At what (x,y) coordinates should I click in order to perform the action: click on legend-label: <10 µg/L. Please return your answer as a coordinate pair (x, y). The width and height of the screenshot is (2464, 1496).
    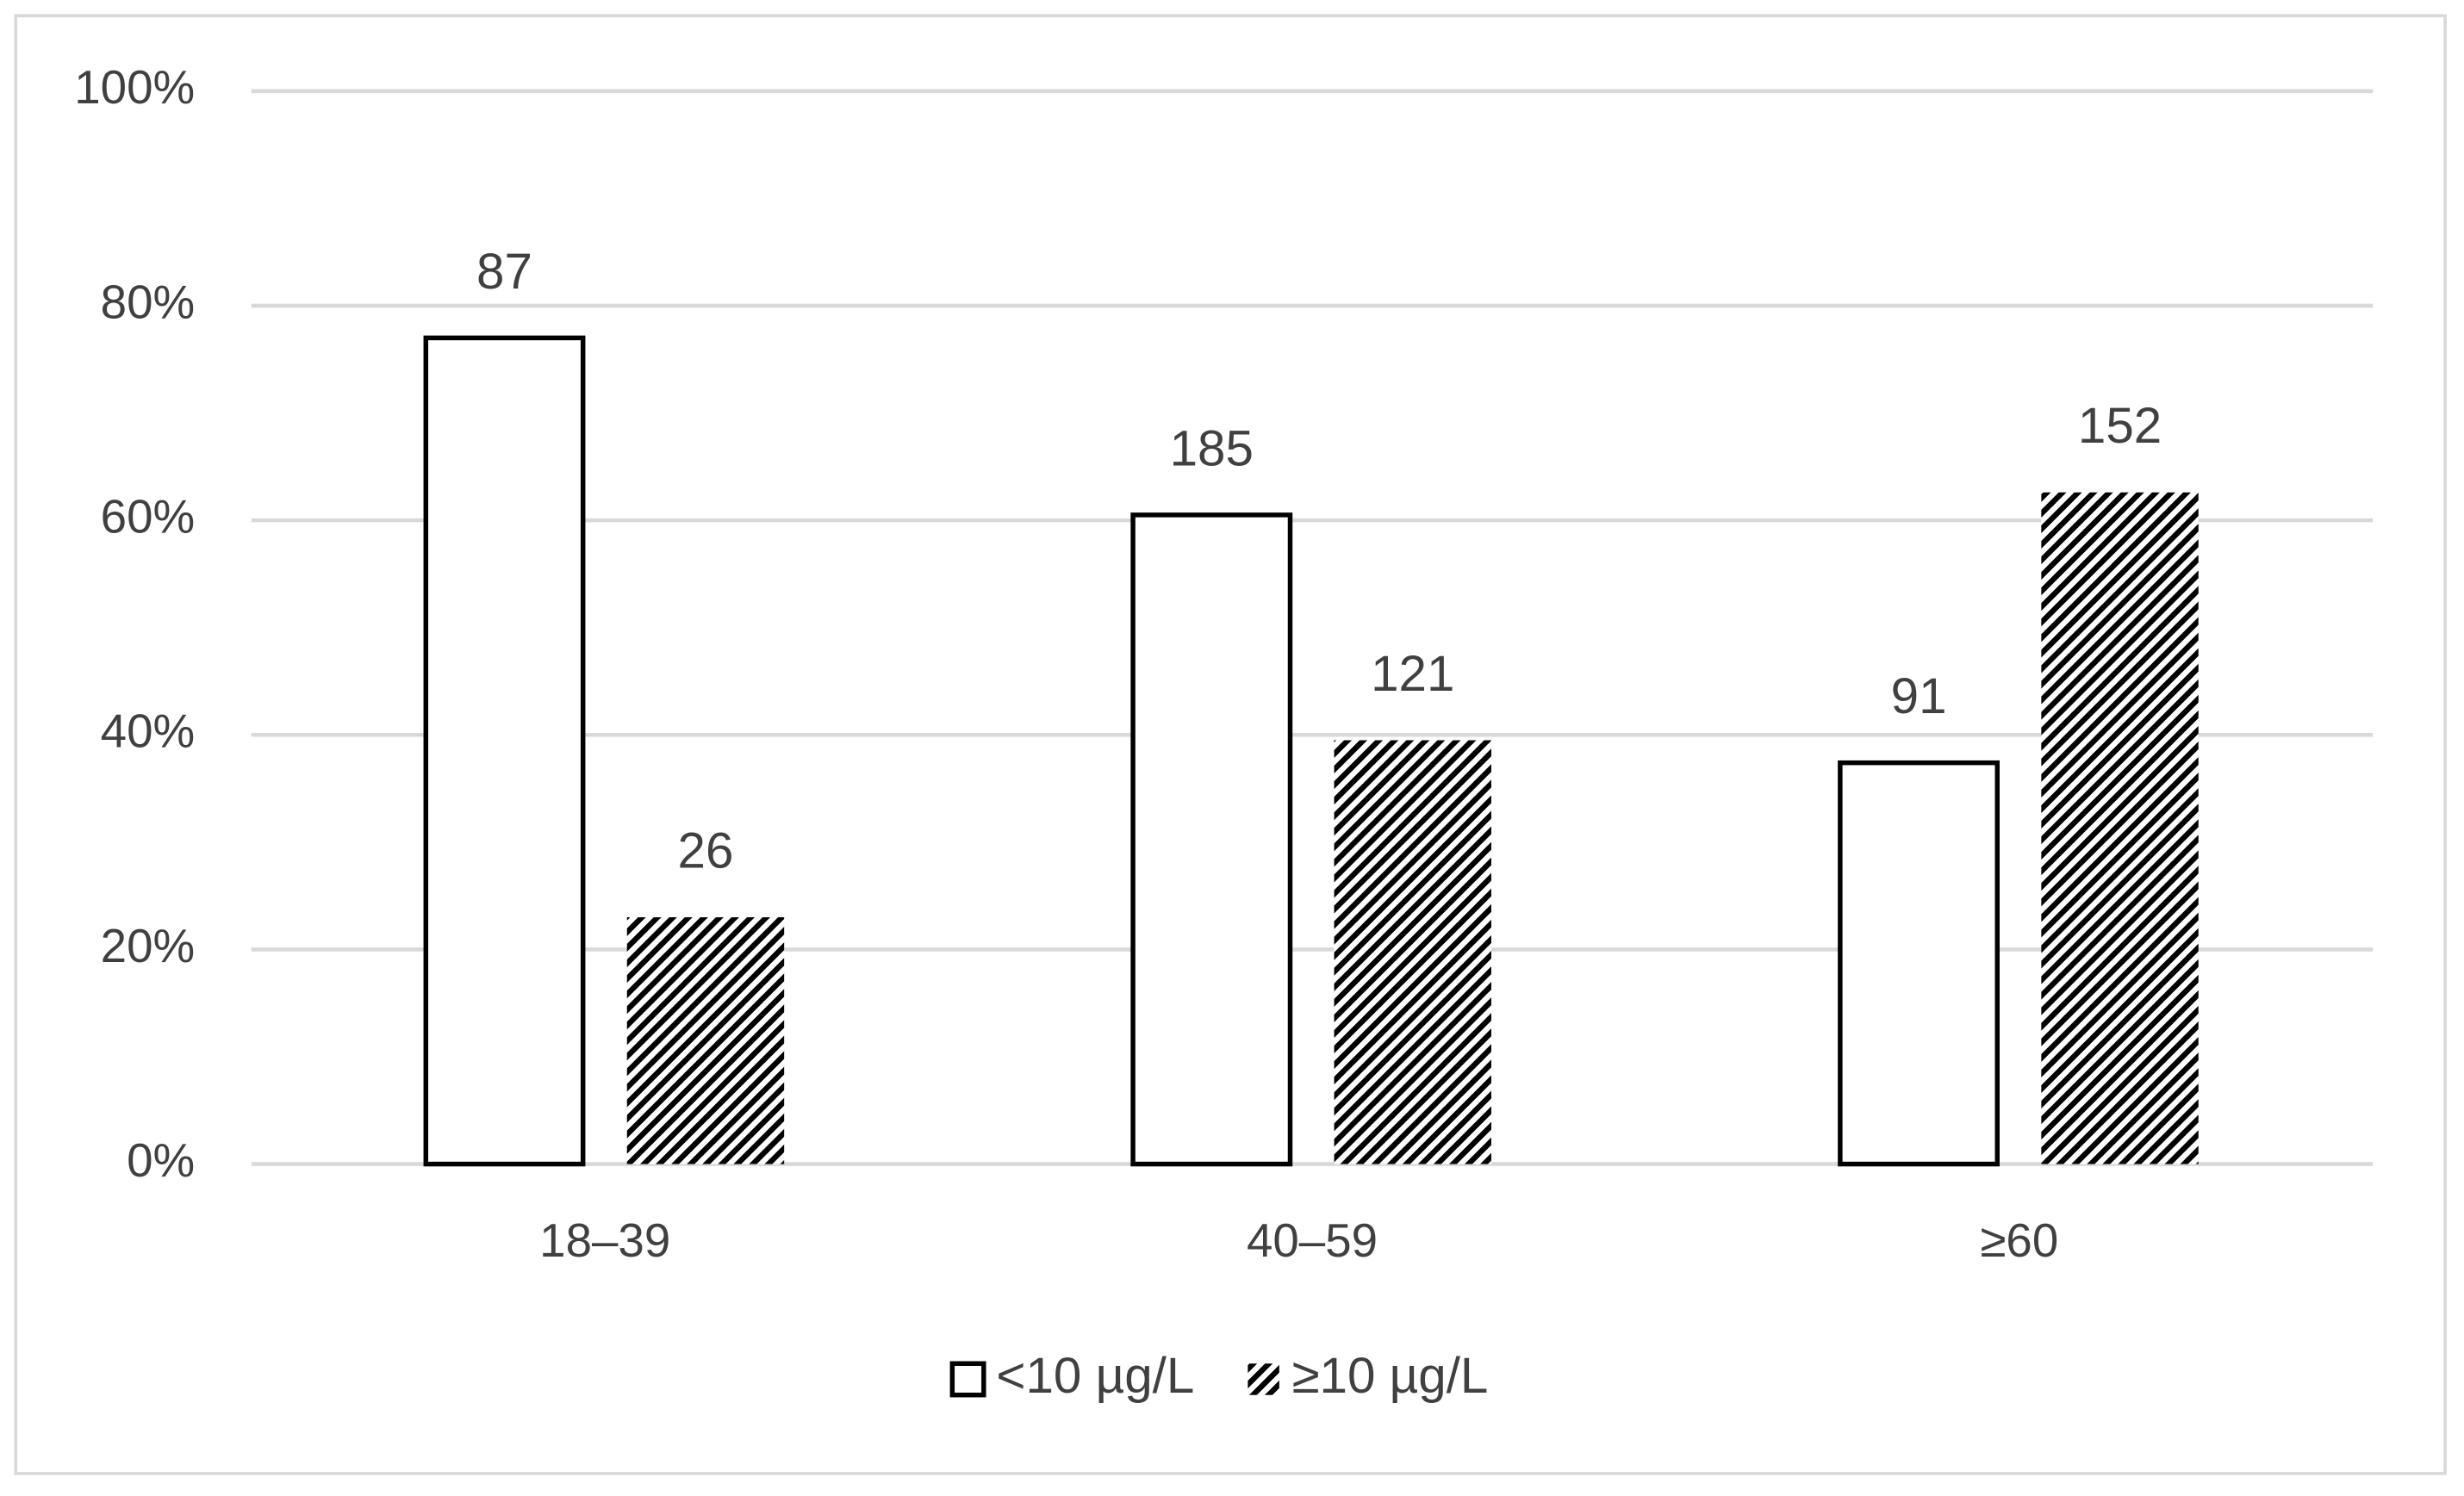
    Looking at the image, I should click on (1095, 1376).